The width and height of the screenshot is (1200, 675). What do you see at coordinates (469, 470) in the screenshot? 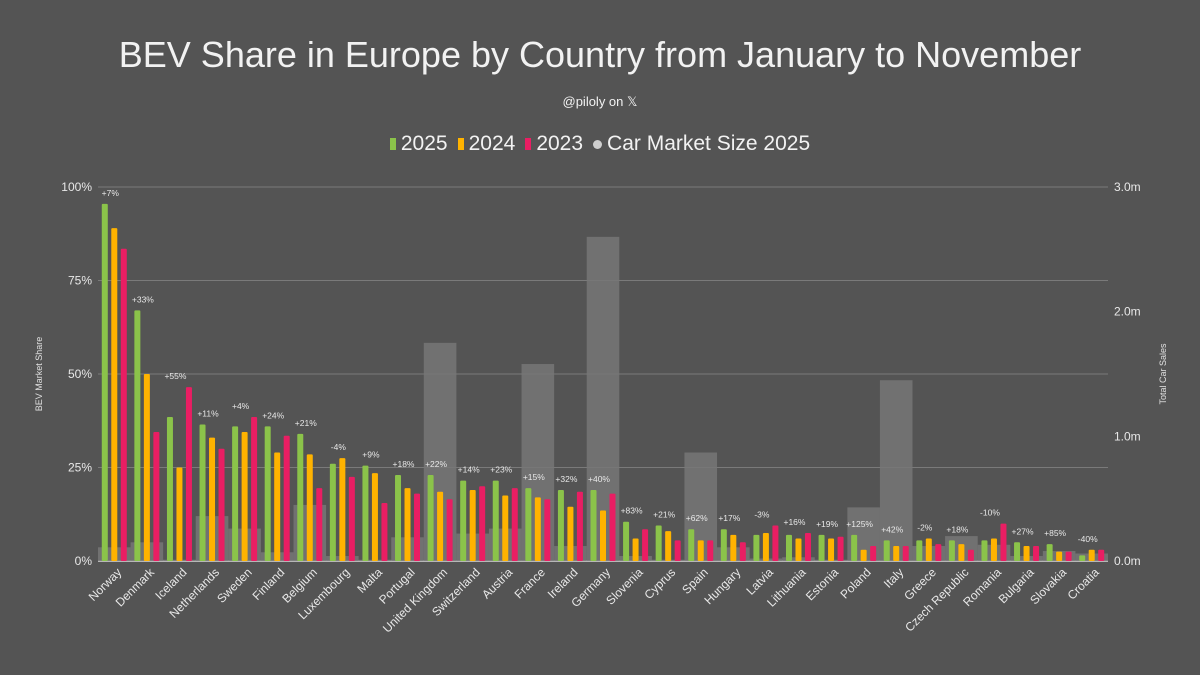
I see `change-label: +14%` at bounding box center [469, 470].